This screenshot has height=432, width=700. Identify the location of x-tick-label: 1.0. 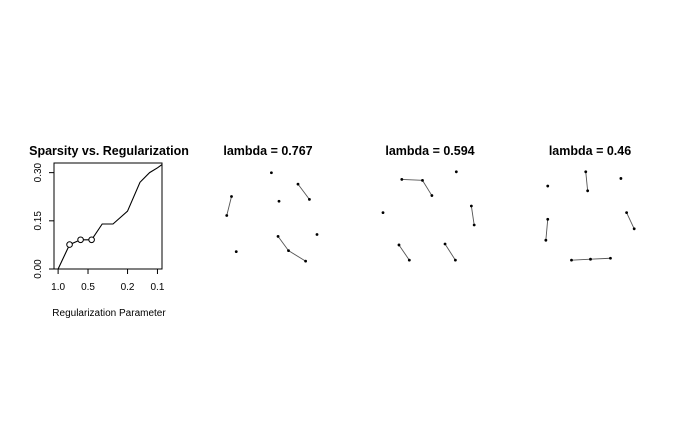
(58, 287).